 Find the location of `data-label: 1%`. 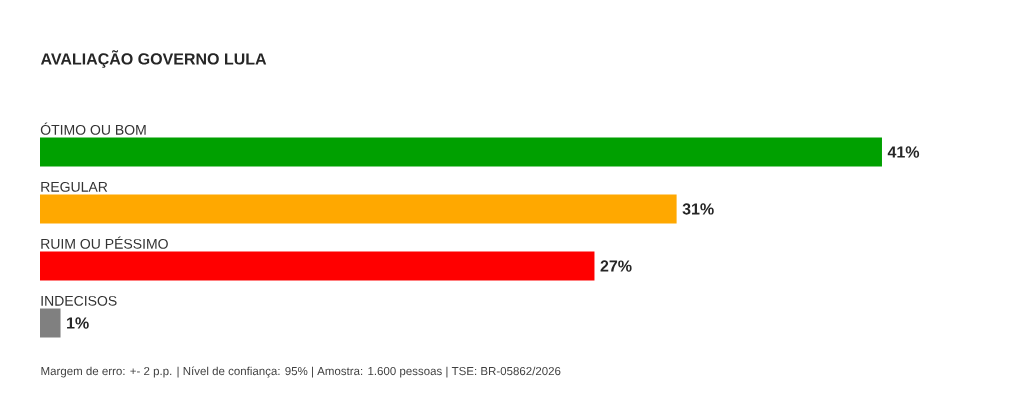

data-label: 1% is located at coordinates (78, 323).